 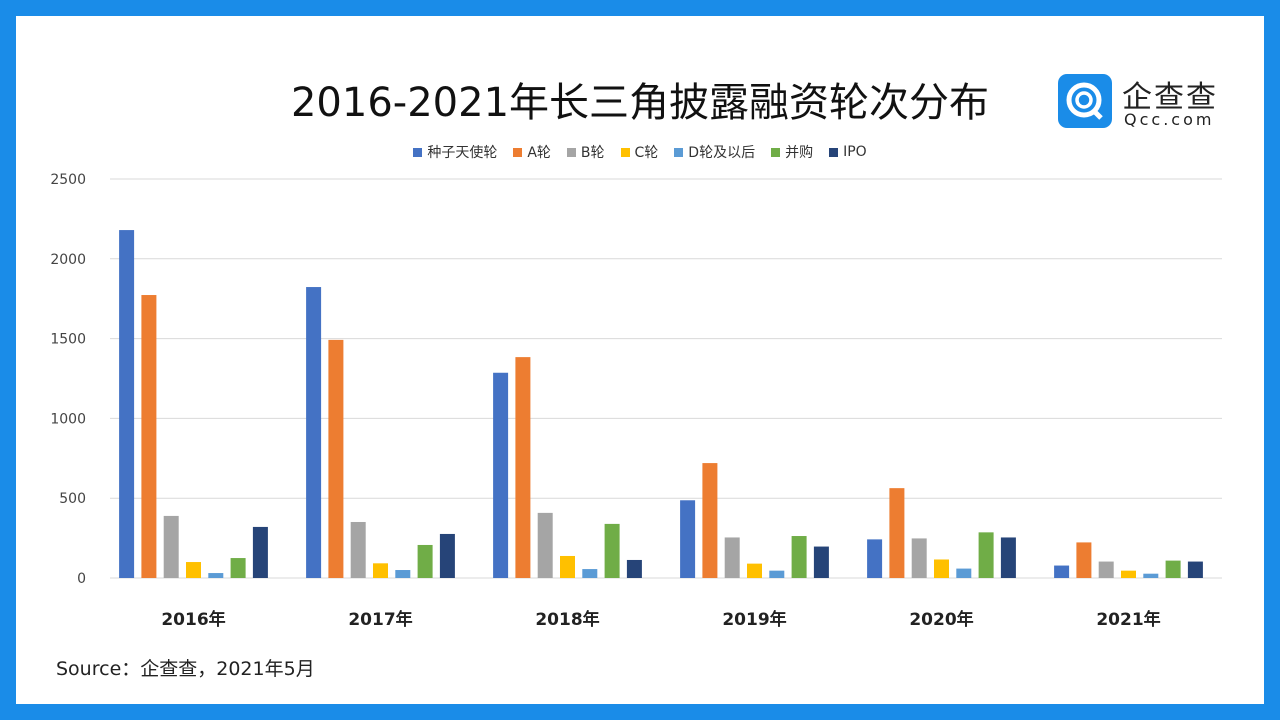 I want to click on legend-item: D轮及以后, so click(x=714, y=152).